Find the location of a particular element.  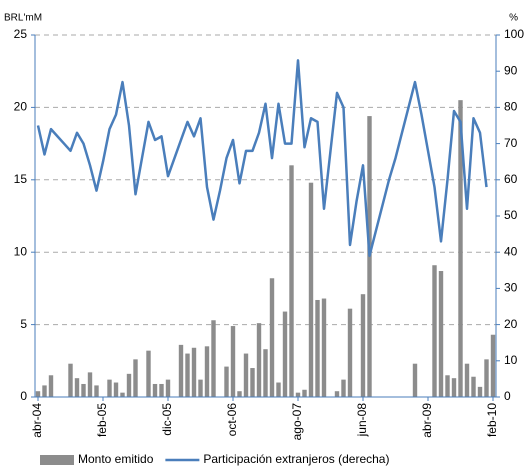

y-tick-label: 10 is located at coordinates (21, 251).